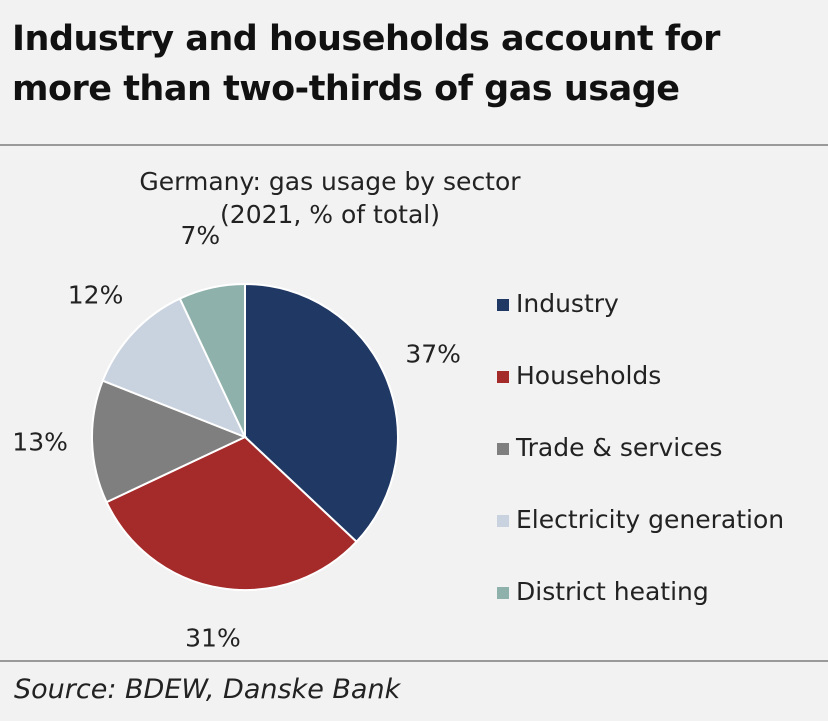 Image resolution: width=828 pixels, height=721 pixels. Describe the element at coordinates (330, 214) in the screenshot. I see `chart-subtitle: (2021, % of total)` at that location.